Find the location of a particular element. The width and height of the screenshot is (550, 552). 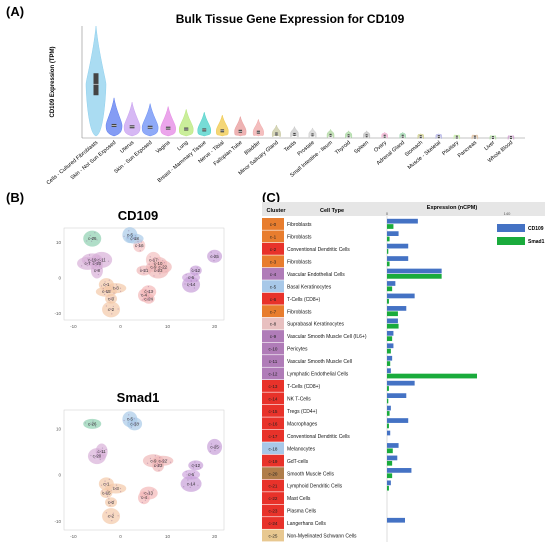

heat-cluster-label-4: c-4 is located at coordinates (273, 274).